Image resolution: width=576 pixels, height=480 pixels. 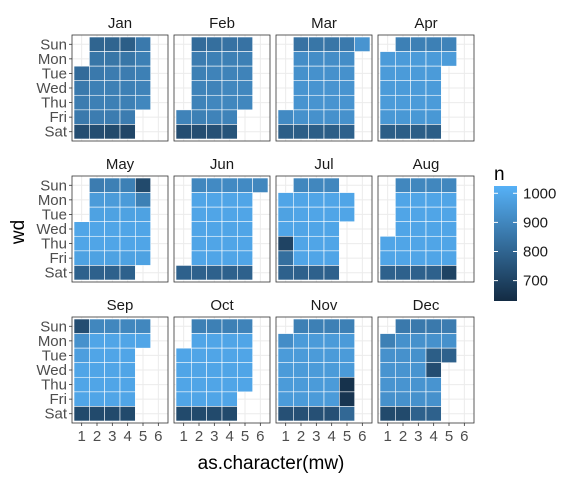 I want to click on facet-panel-aug: Aug, so click(x=426, y=219).